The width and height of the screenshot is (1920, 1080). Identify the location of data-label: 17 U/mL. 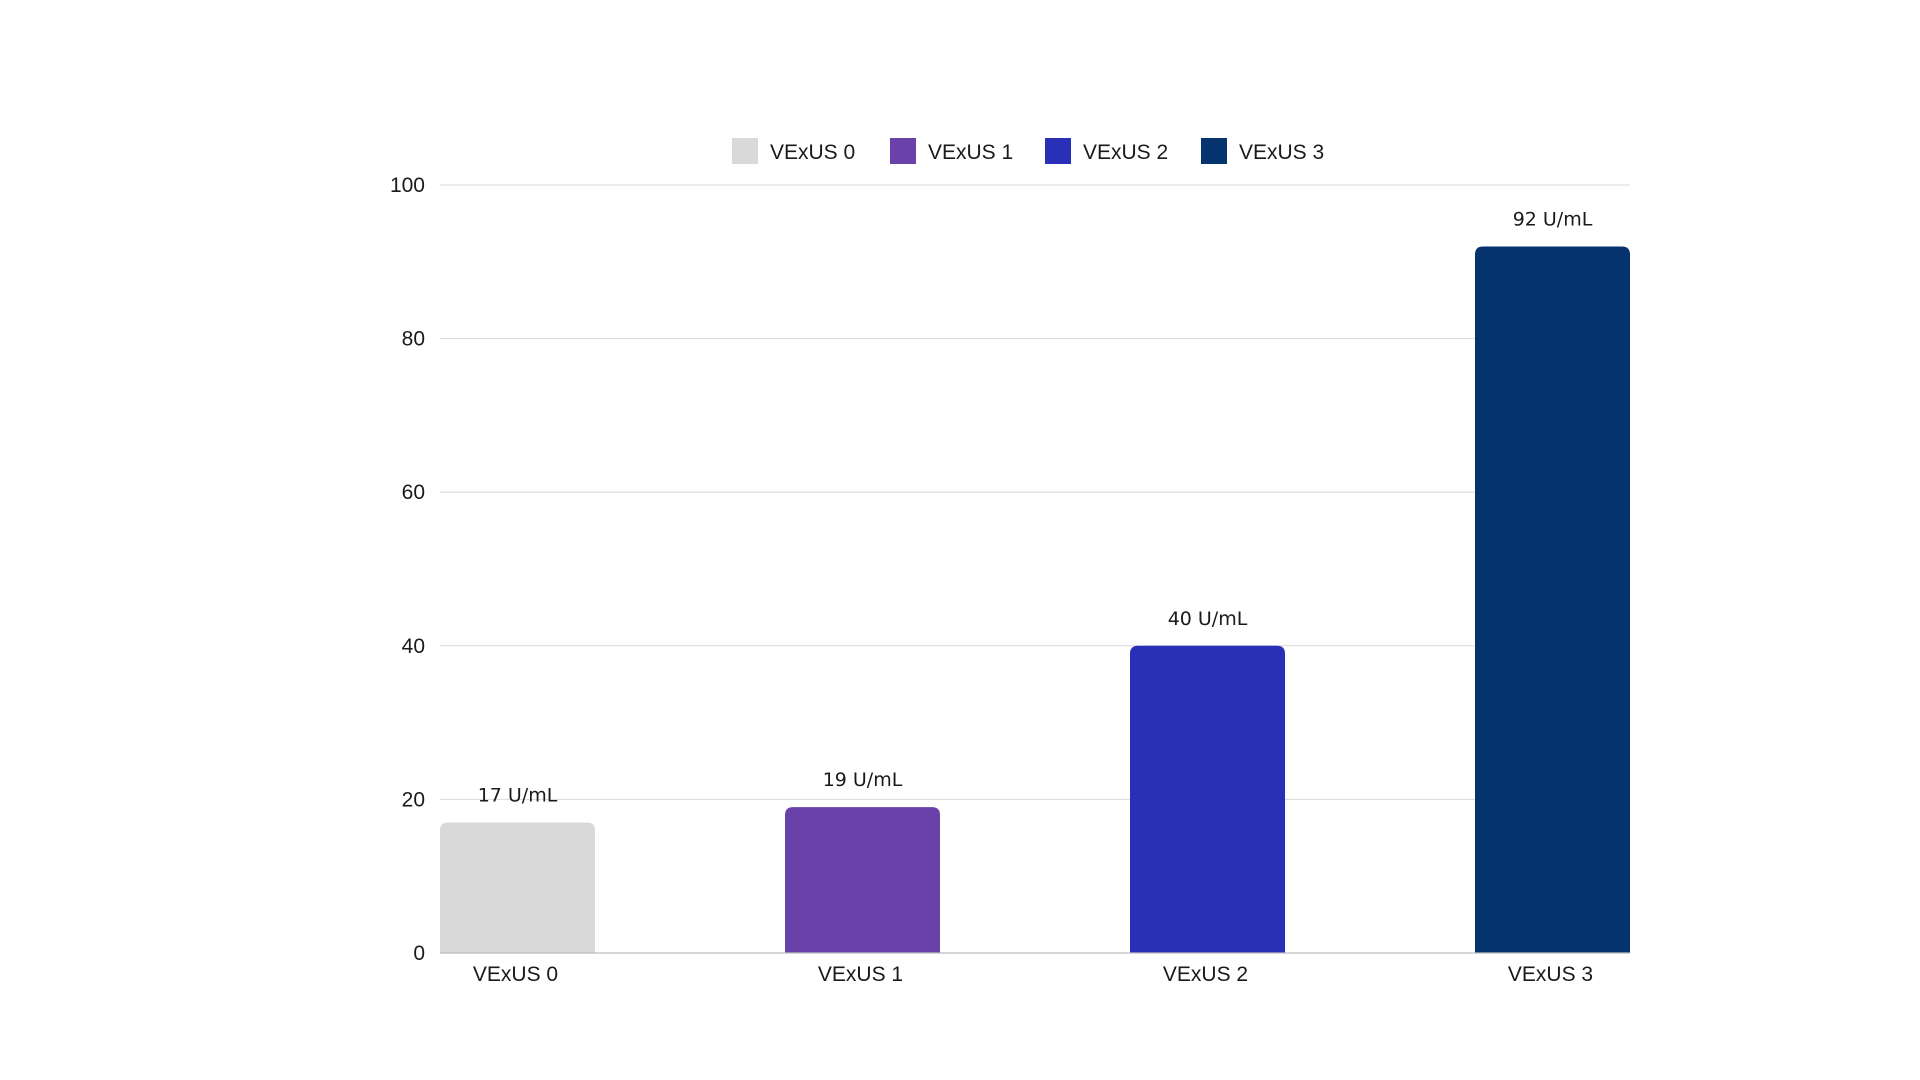
(518, 795).